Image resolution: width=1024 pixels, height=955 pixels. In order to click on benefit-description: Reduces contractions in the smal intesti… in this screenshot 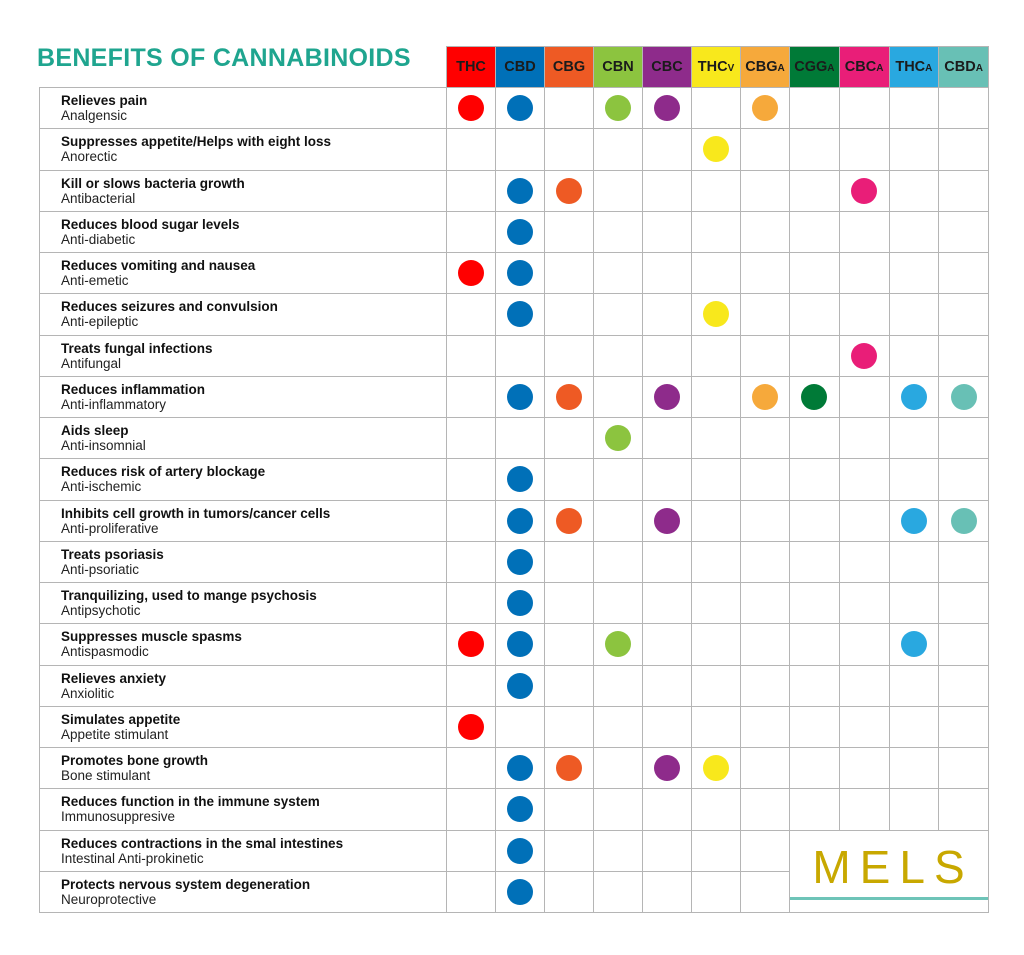, I will do `click(202, 843)`.